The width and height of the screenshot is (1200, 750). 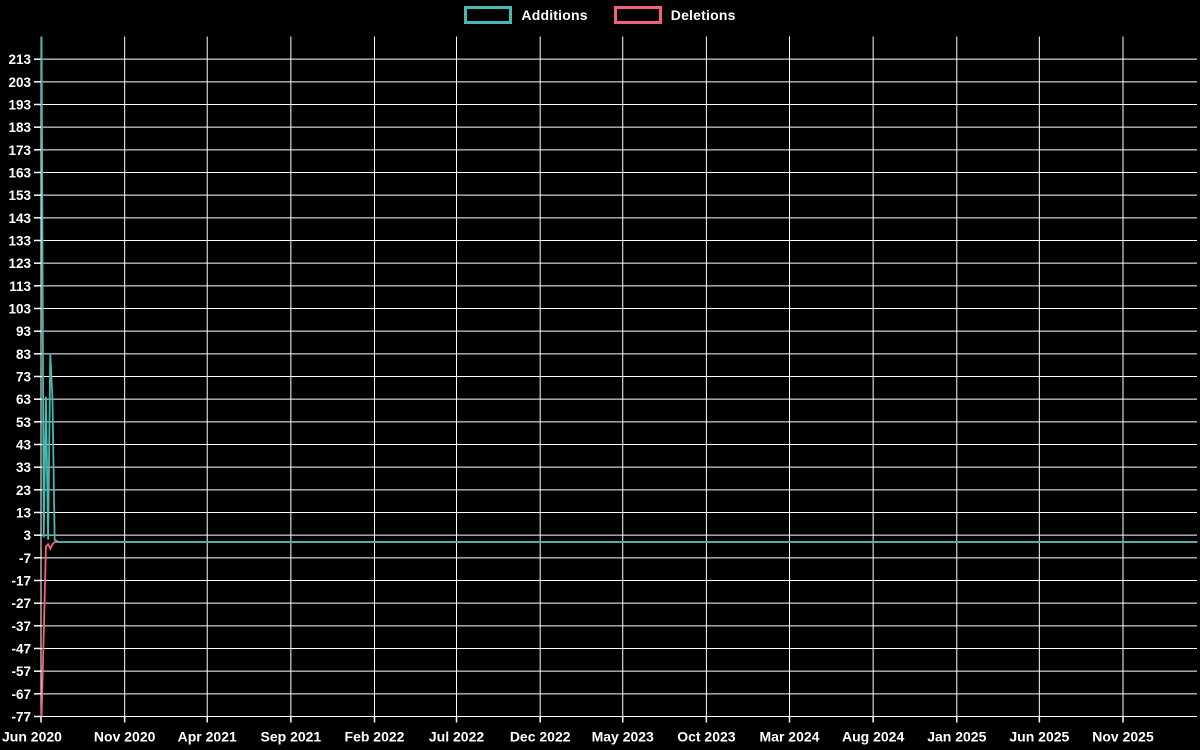 What do you see at coordinates (19, 82) in the screenshot?
I see `y-tick-label: 203` at bounding box center [19, 82].